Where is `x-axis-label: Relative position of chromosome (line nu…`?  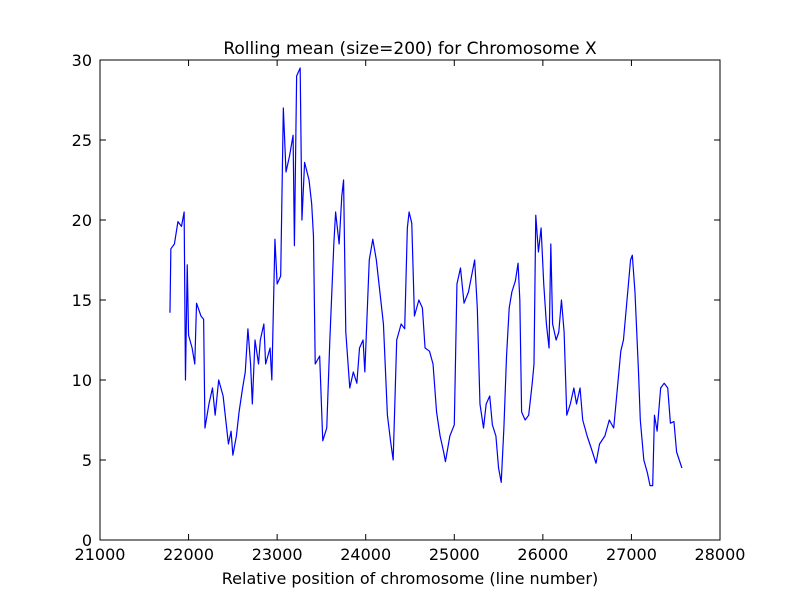
x-axis-label: Relative position of chromosome (line nu… is located at coordinates (410, 578).